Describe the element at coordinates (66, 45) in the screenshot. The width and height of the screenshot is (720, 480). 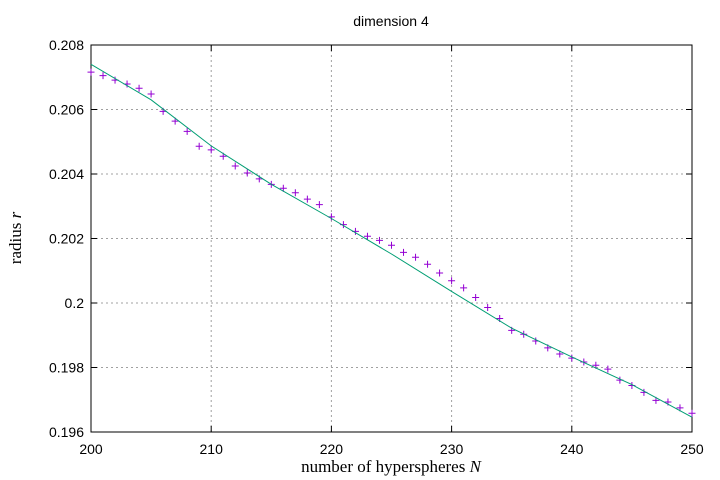
I see `y-tick-label: 0.208` at that location.